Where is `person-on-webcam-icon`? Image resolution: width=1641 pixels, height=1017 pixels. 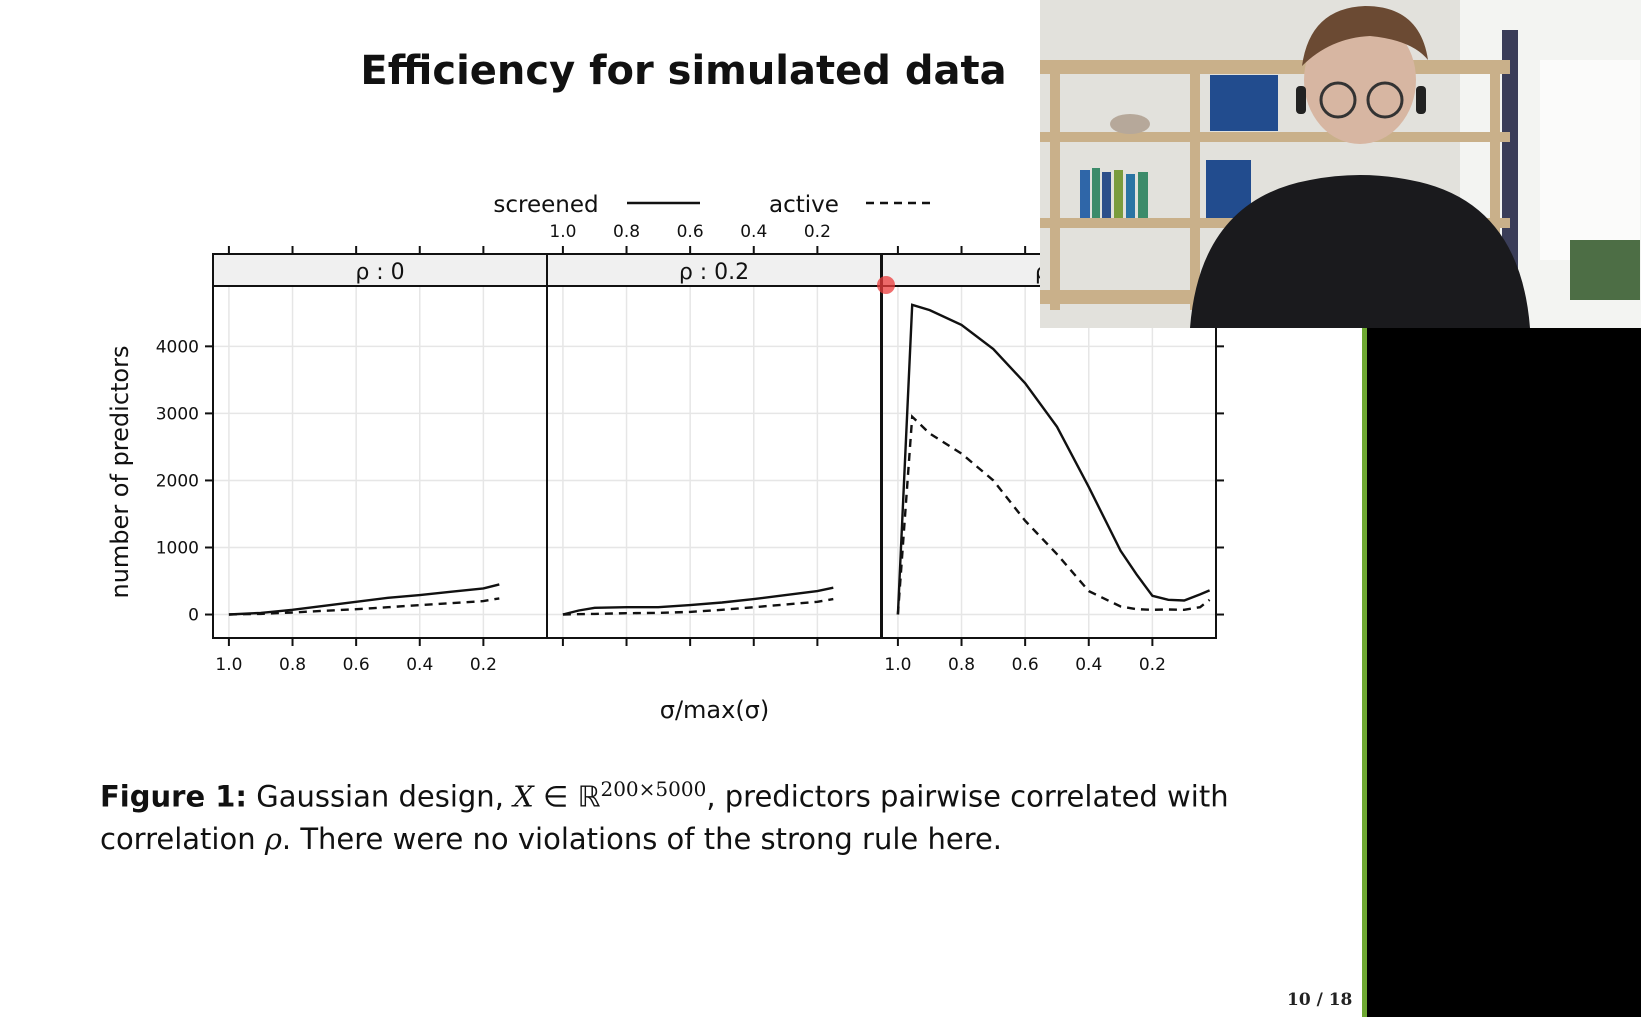
person-on-webcam-icon is located at coordinates (1340, 164).